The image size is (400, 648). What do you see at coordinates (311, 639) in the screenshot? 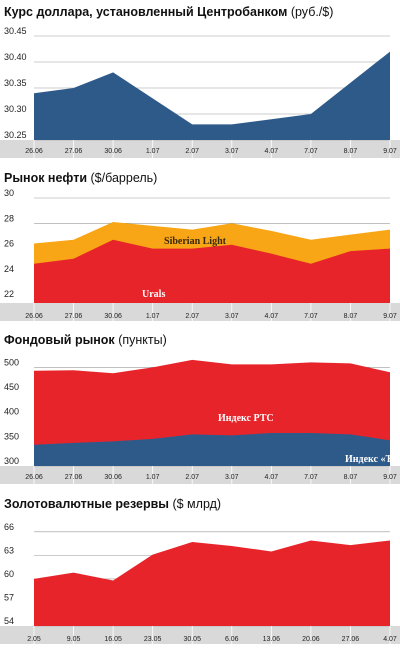
I see `reserves-xtick-7: 20.06` at bounding box center [311, 639].